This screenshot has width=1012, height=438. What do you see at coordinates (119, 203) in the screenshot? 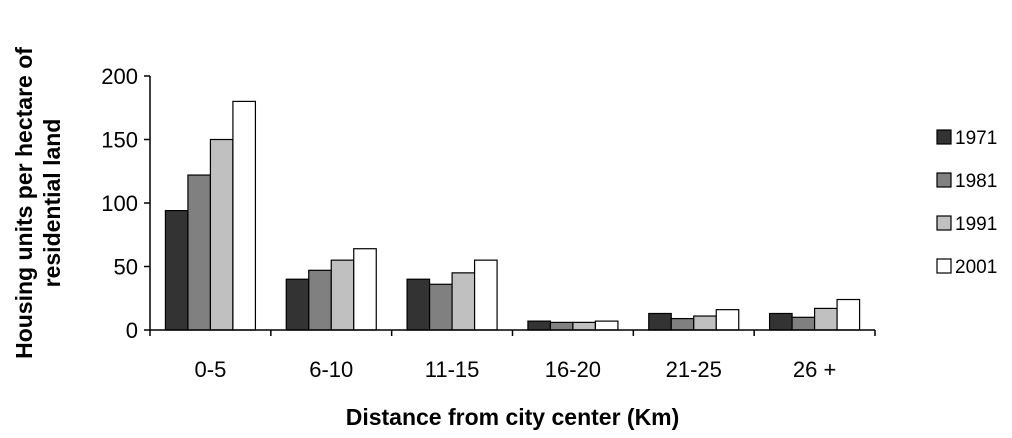
I see `y-tick-label: 100` at bounding box center [119, 203].